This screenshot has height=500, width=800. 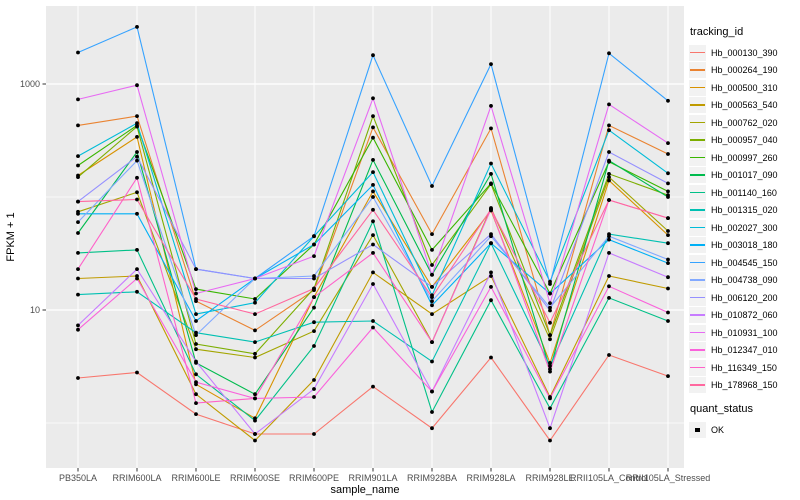 I want to click on legend-item-label: Hb_000997_260, so click(x=744, y=157).